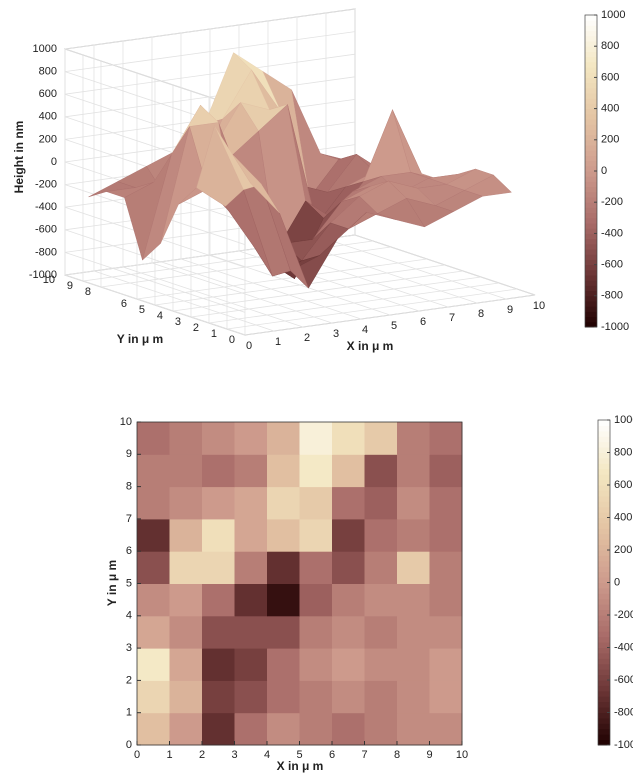  Describe the element at coordinates (249, 346) in the screenshot. I see `x-tick-label: 0` at that location.